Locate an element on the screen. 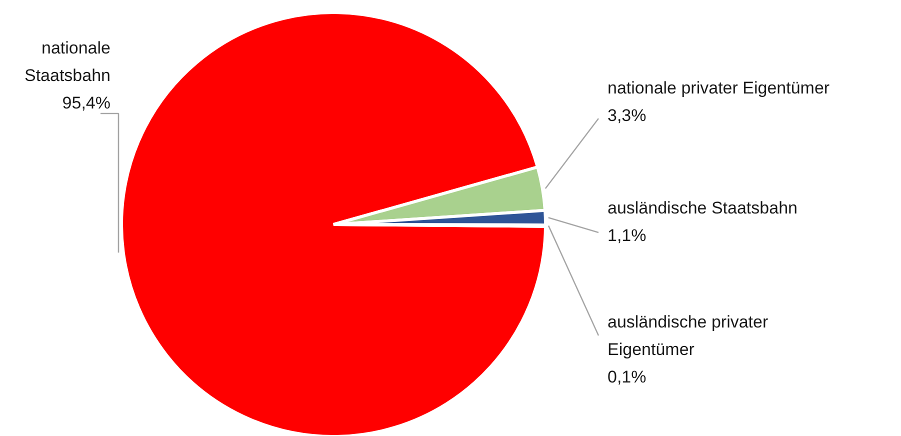 Image resolution: width=901 pixels, height=436 pixels. data-label: 95,4% is located at coordinates (86, 103).